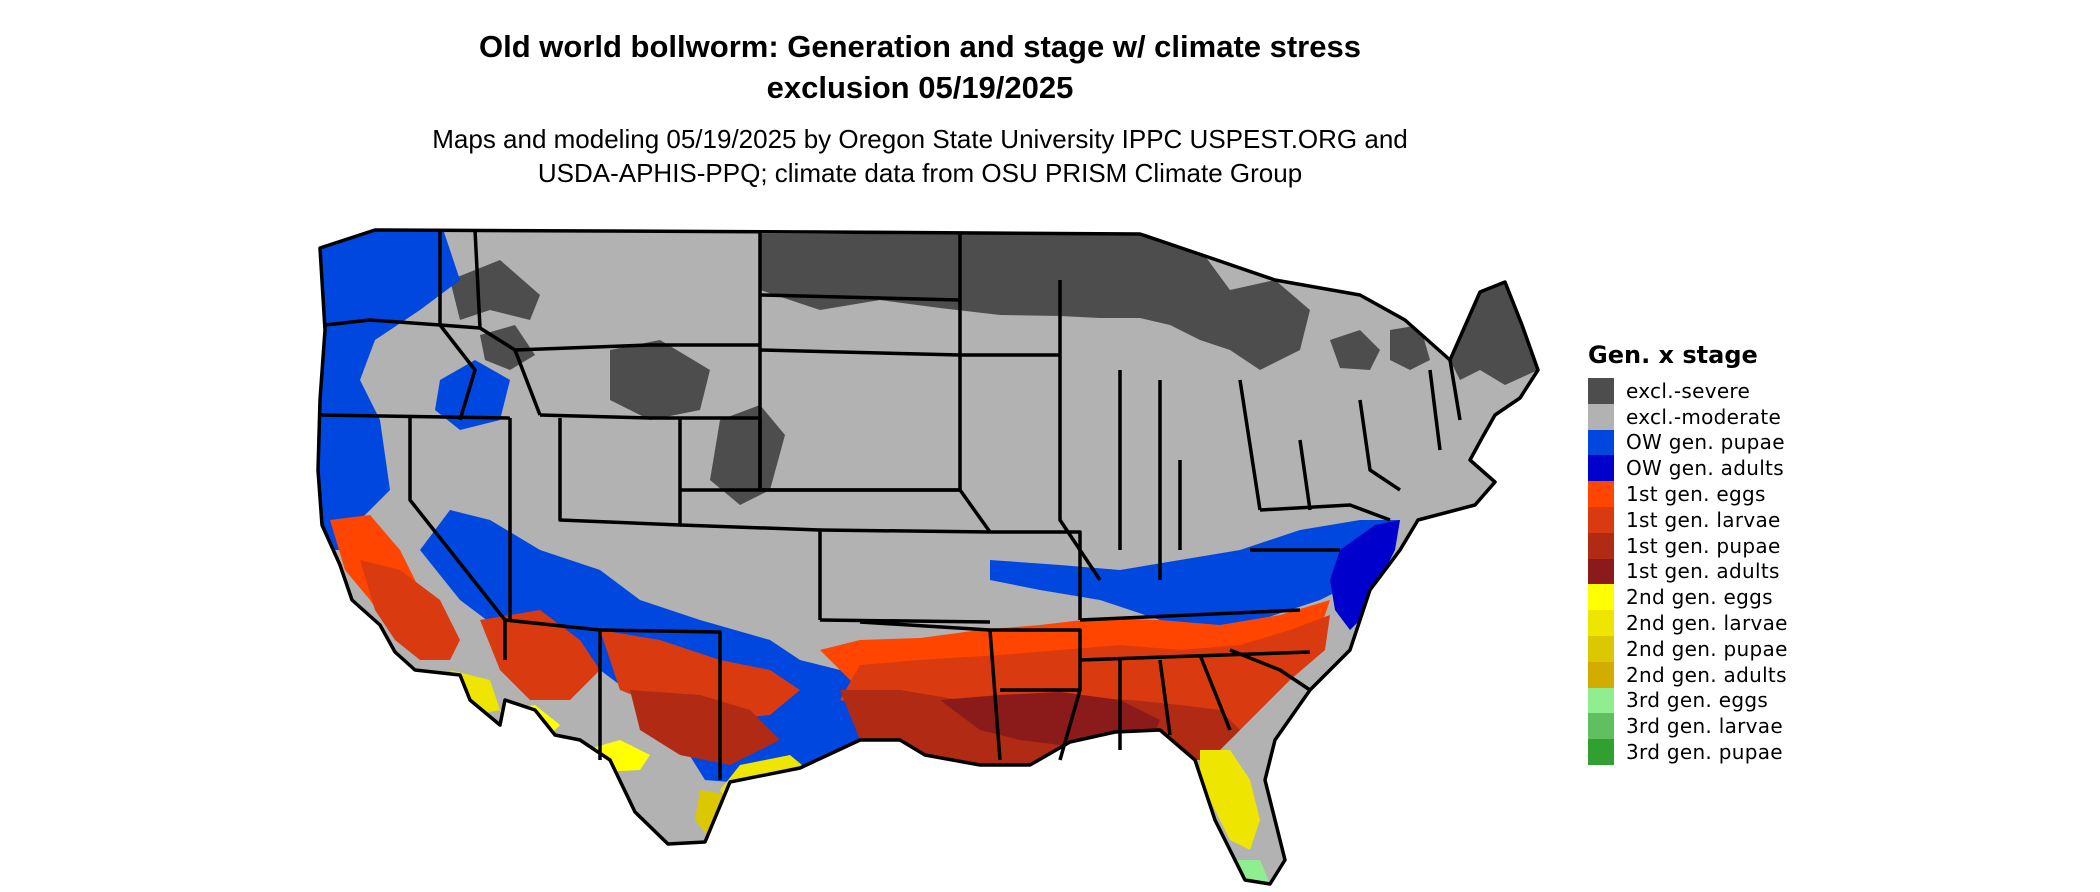 The width and height of the screenshot is (2100, 892). Describe the element at coordinates (1703, 545) in the screenshot. I see `legend-label: 1st gen. pupae` at that location.